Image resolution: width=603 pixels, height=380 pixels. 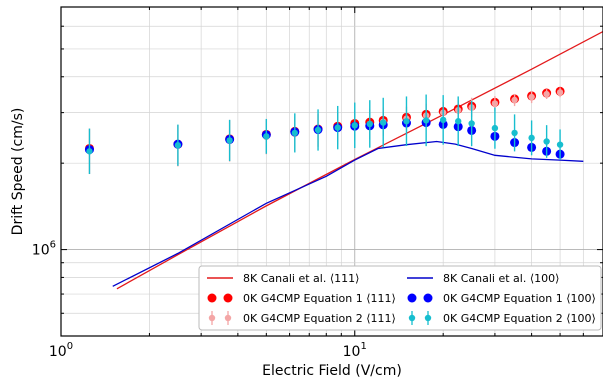 What do you see at coordinates (18, 172) in the screenshot?
I see `y-axis-label: Drift Speed (cm/s)` at bounding box center [18, 172].